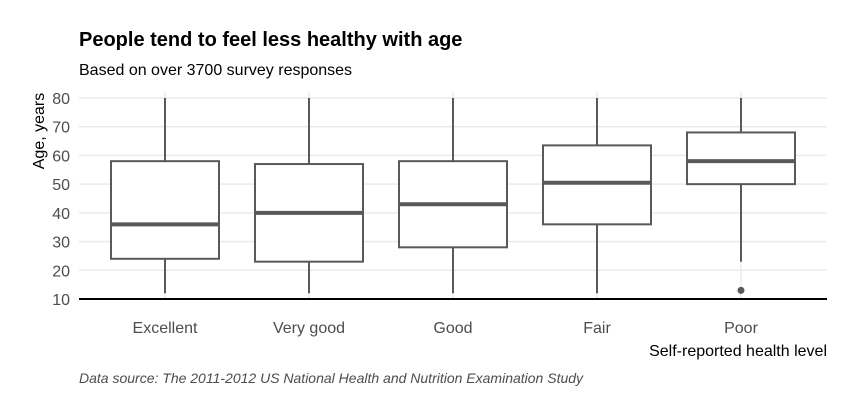  I want to click on x-tick-label: Good, so click(452, 328).